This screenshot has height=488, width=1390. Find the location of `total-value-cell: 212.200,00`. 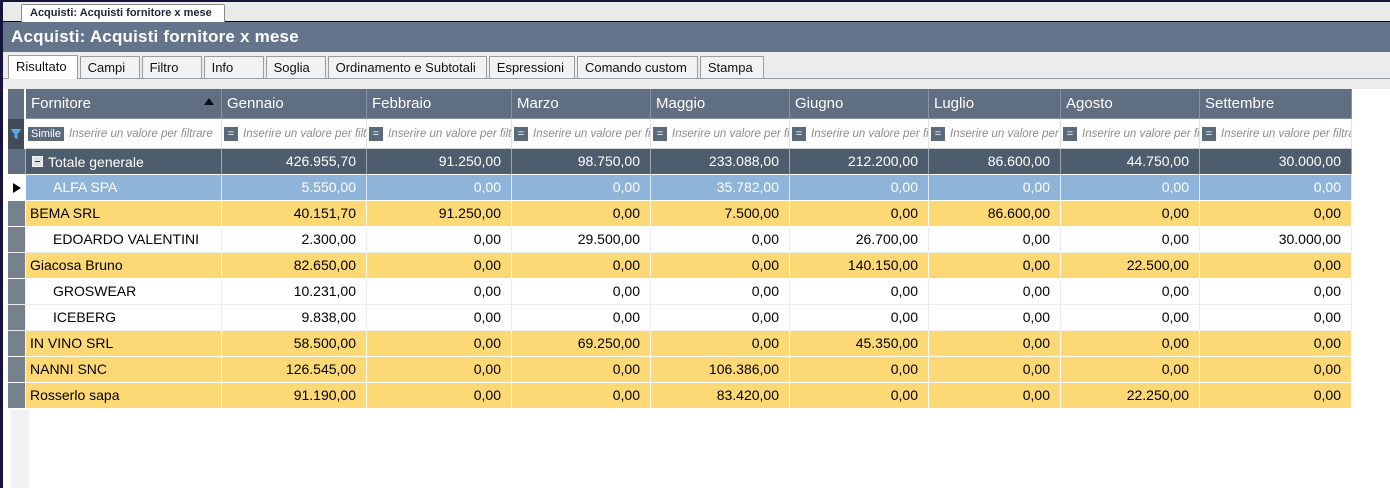

total-value-cell: 212.200,00 is located at coordinates (859, 162).